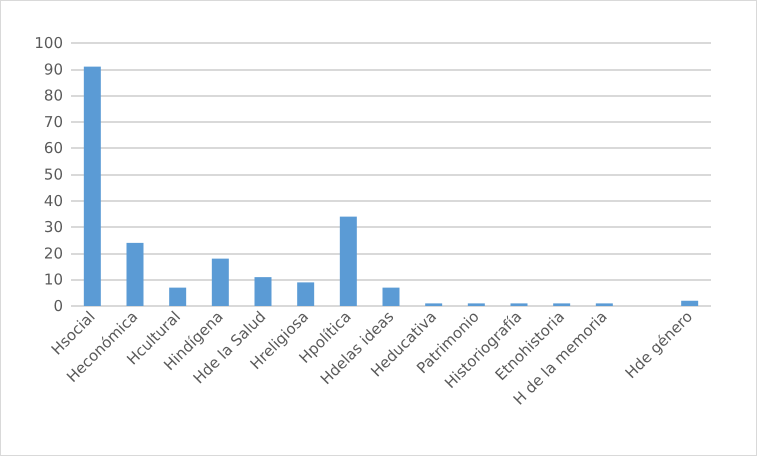 The height and width of the screenshot is (456, 757). I want to click on y-tick-label: 40, so click(53, 201).